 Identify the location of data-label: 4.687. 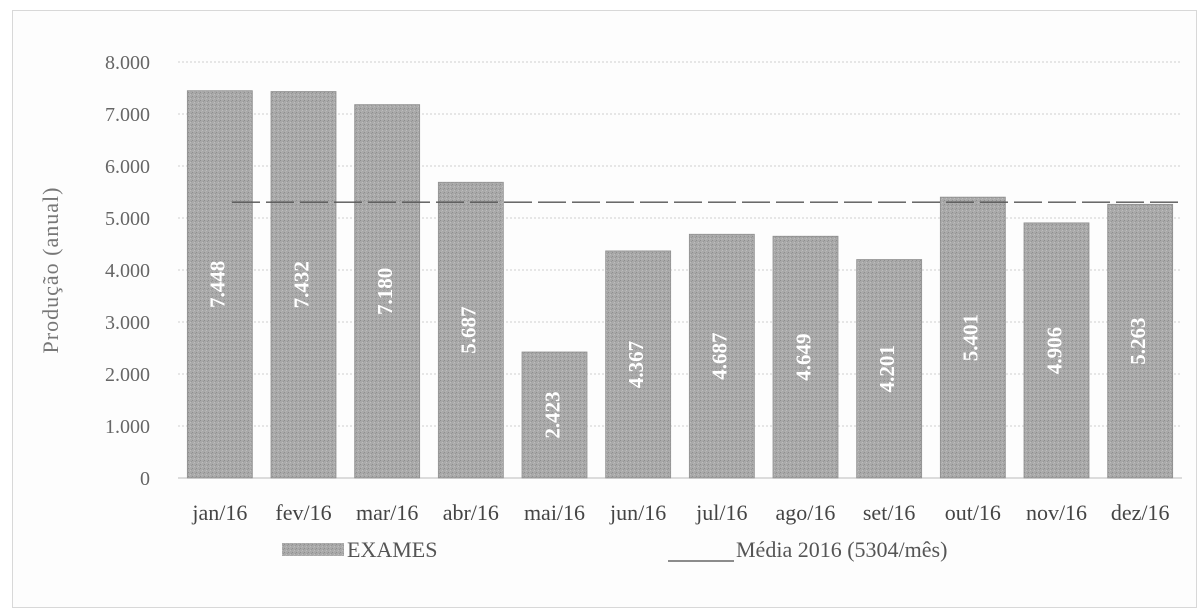
(720, 356).